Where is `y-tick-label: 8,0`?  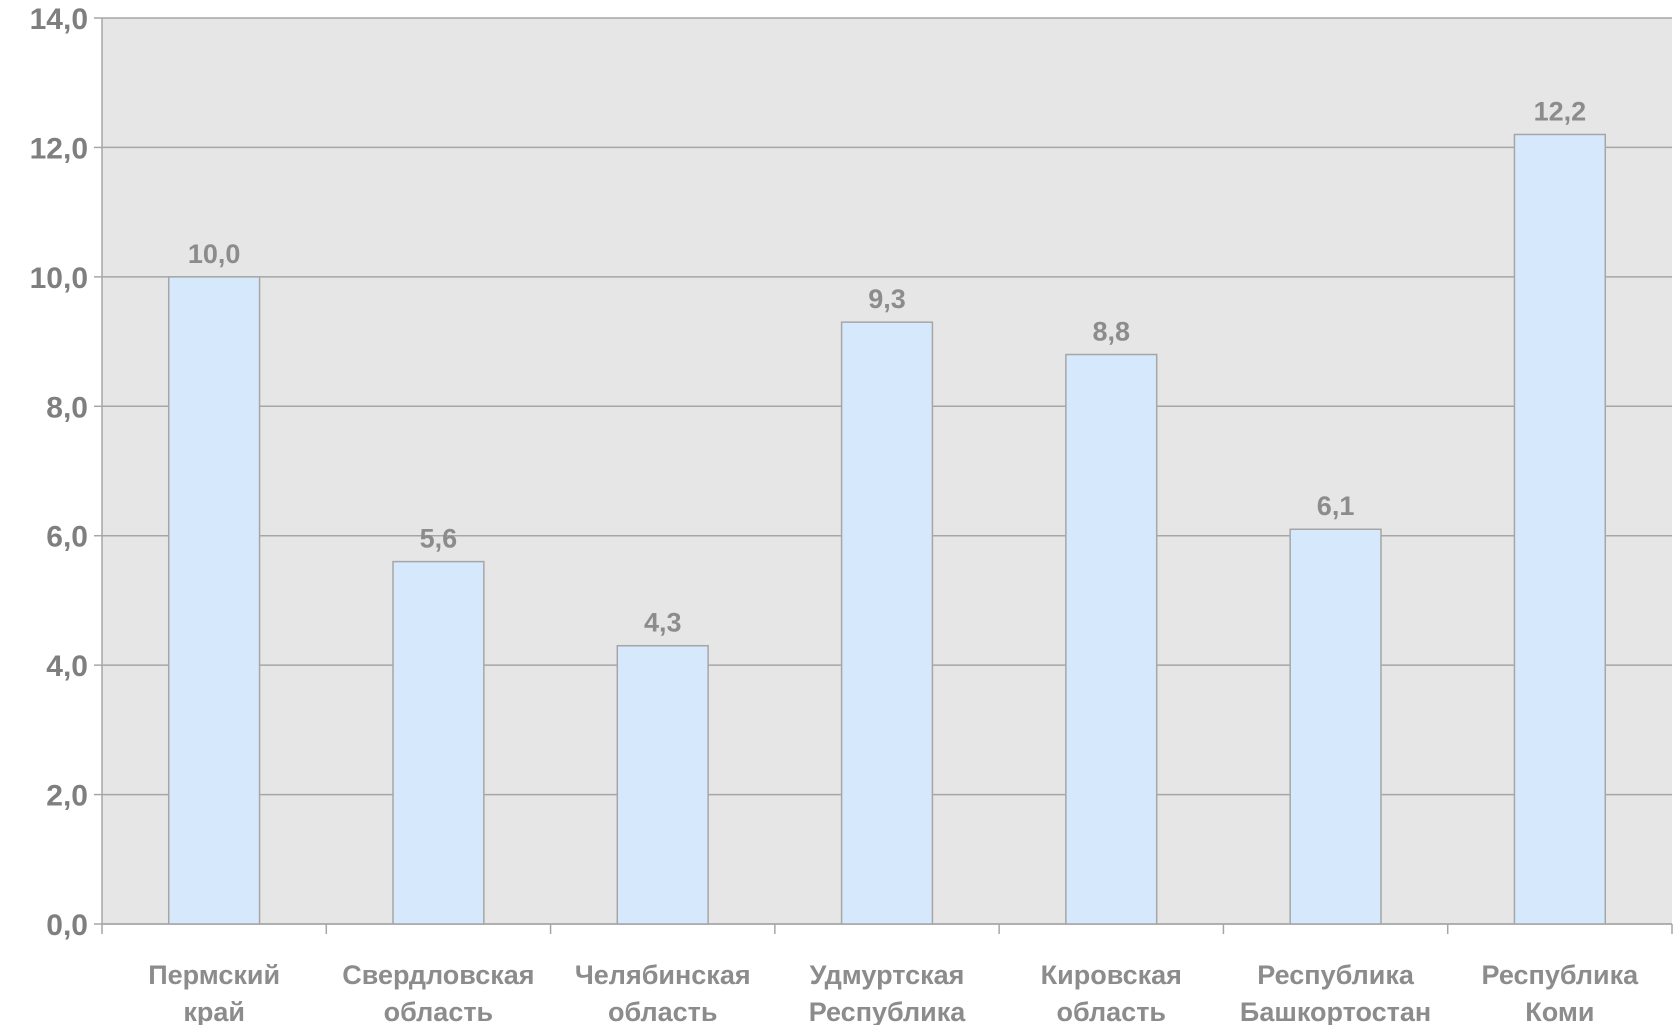 y-tick-label: 8,0 is located at coordinates (67, 407).